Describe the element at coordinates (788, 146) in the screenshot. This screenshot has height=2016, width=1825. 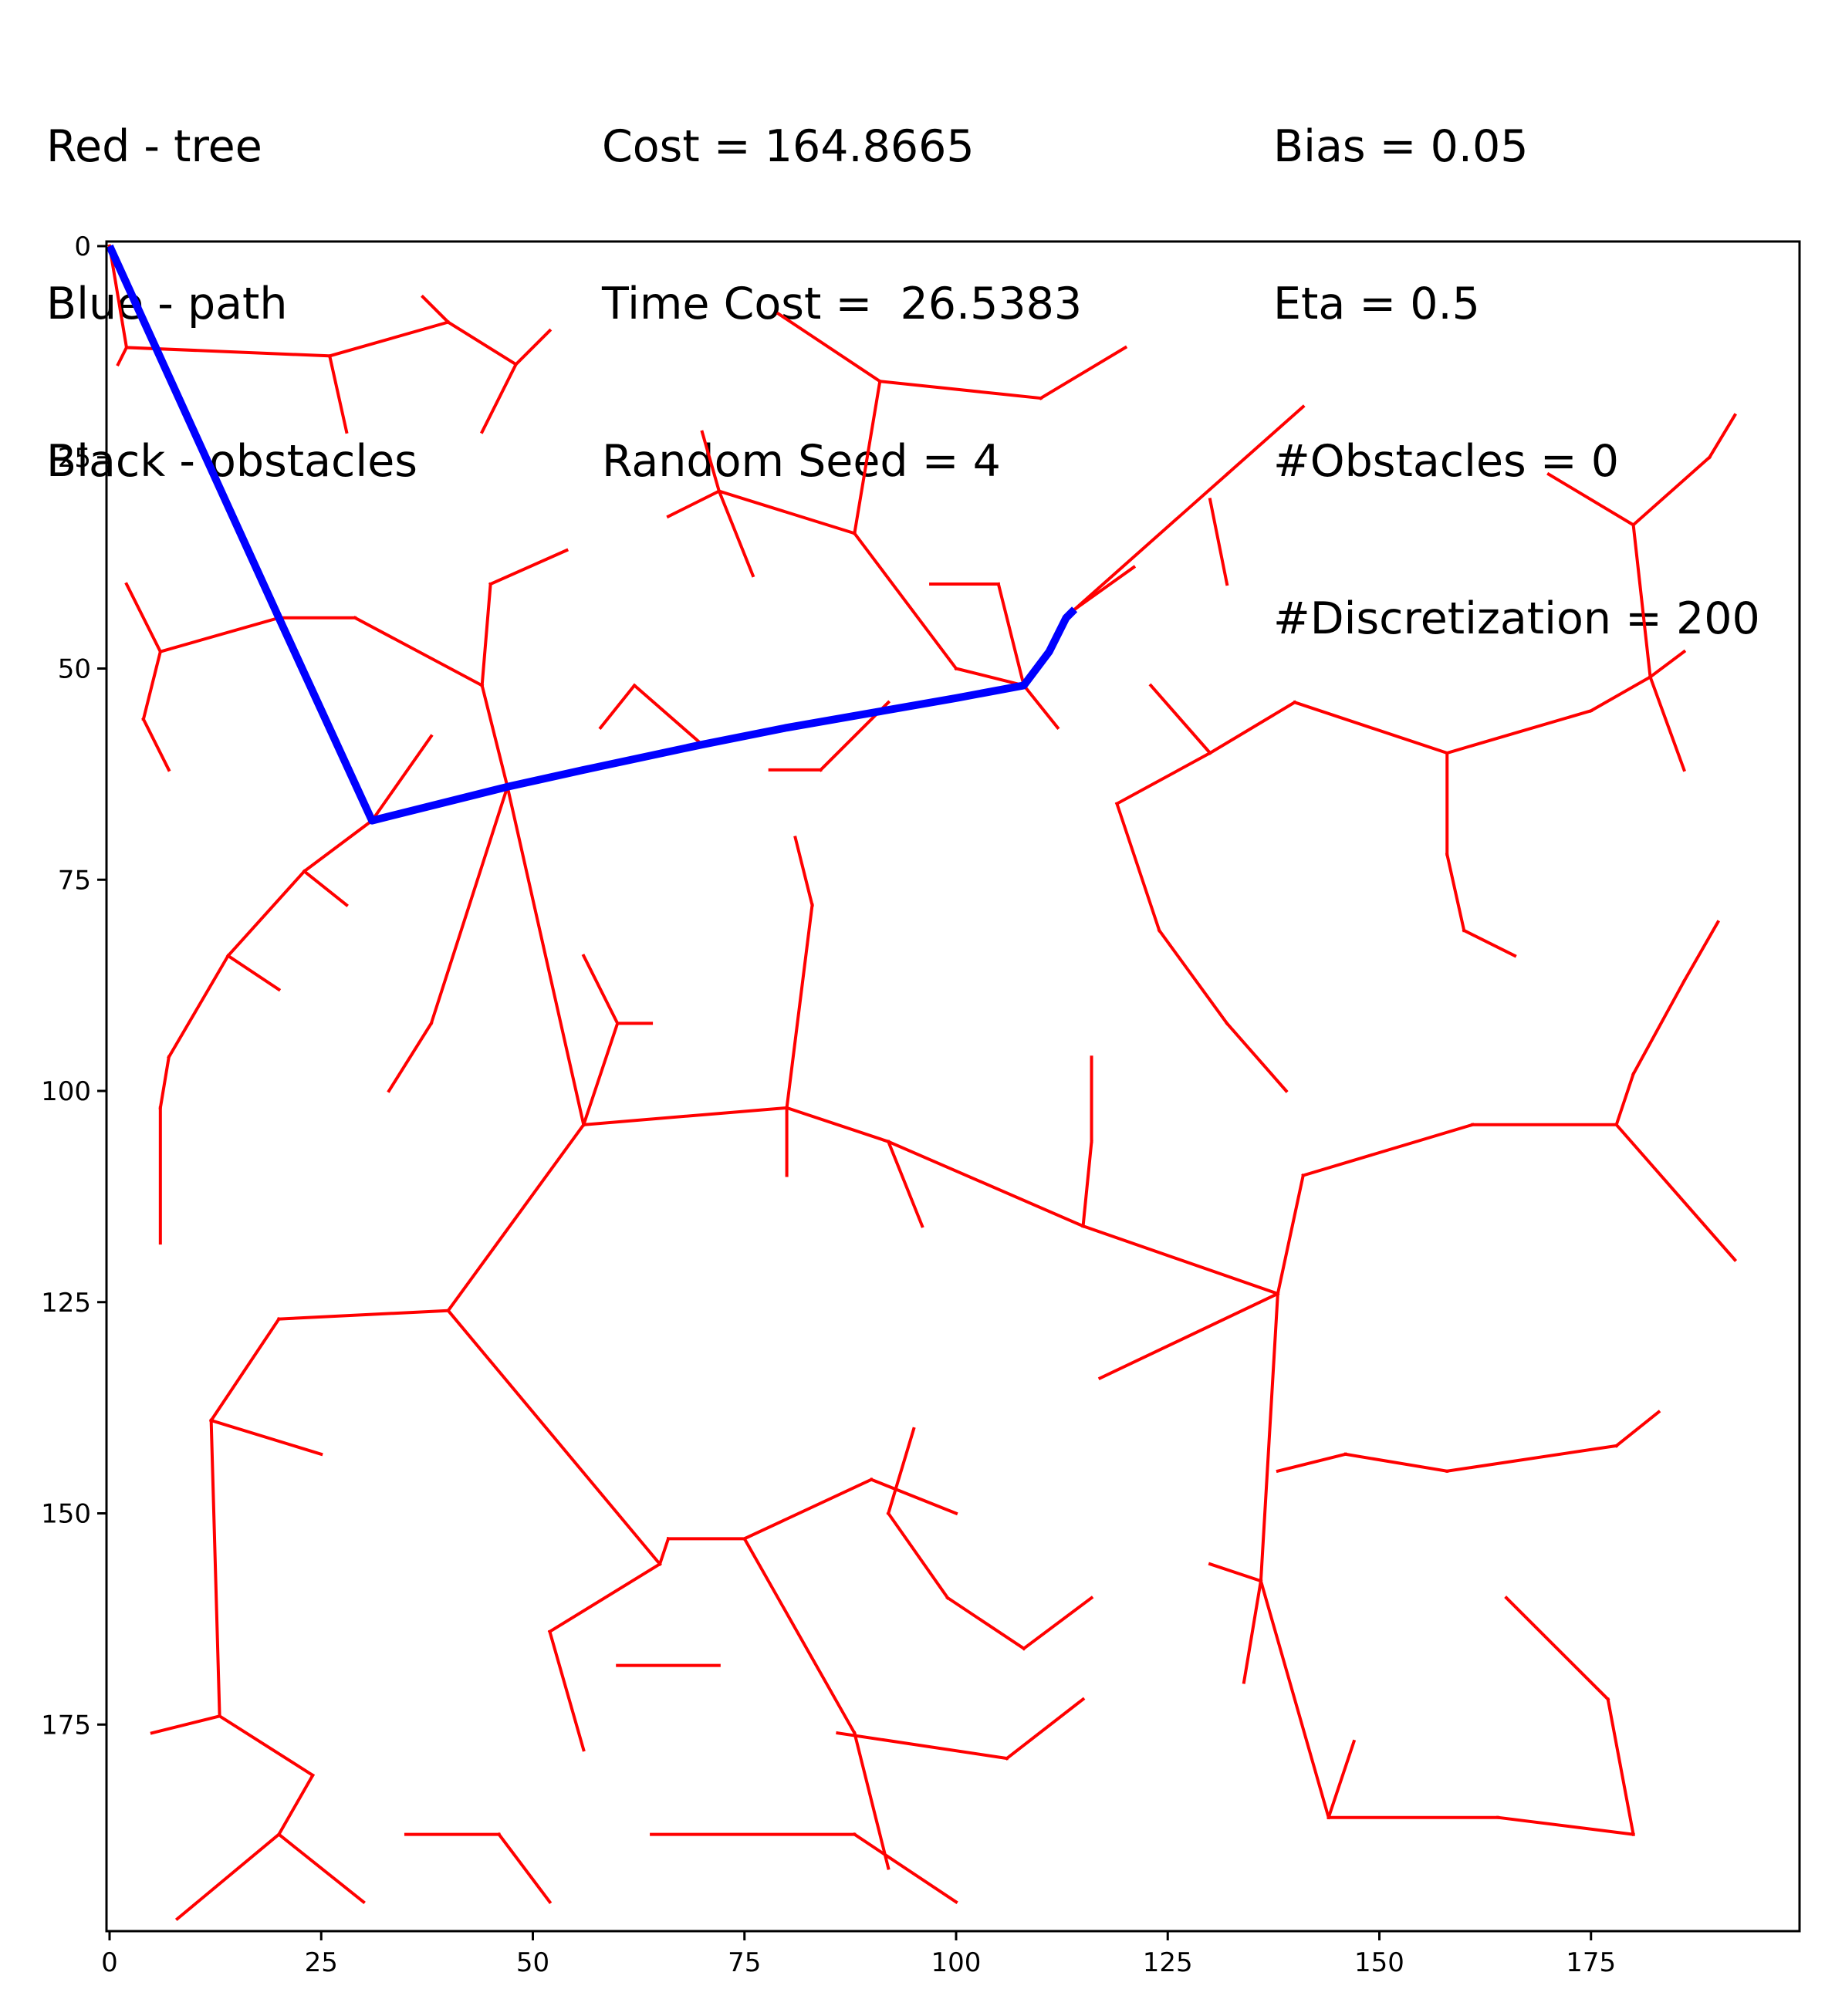
I see `cost-line: Cost = 164.8665` at that location.